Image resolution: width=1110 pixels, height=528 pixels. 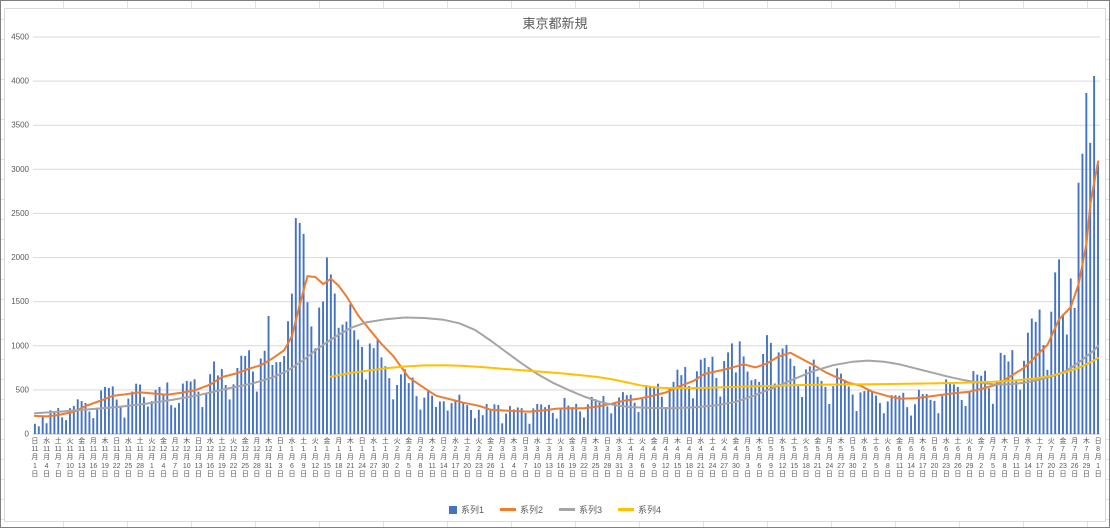 I want to click on chart-legend: 系列1 系列2 系列3 系列4, so click(x=555, y=509).